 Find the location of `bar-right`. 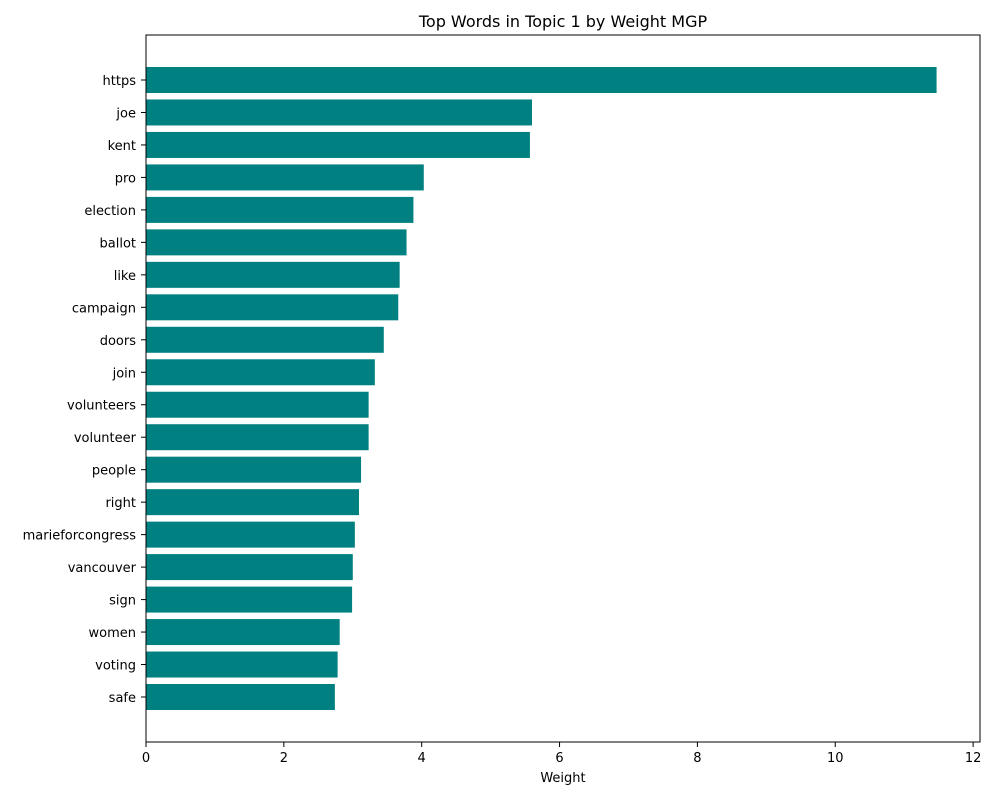

bar-right is located at coordinates (252, 502).